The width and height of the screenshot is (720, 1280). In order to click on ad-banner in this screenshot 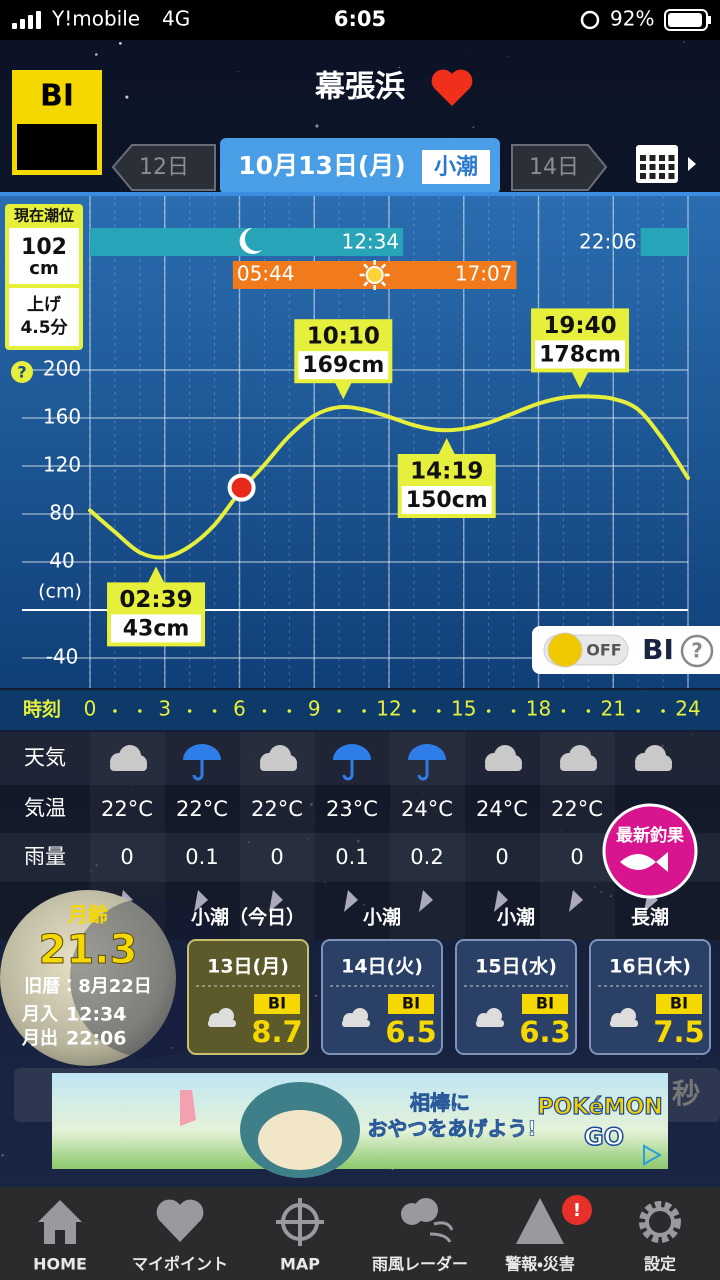, I will do `click(360, 1121)`.